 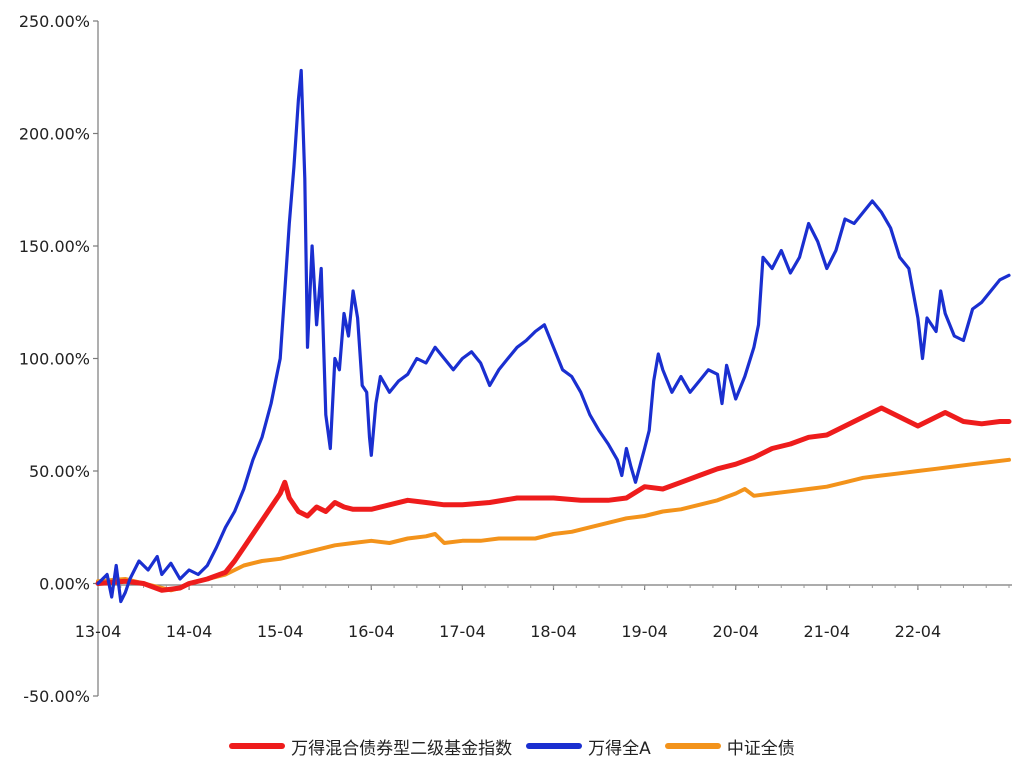 I want to click on legend-label: 中证全债, so click(x=760, y=748).